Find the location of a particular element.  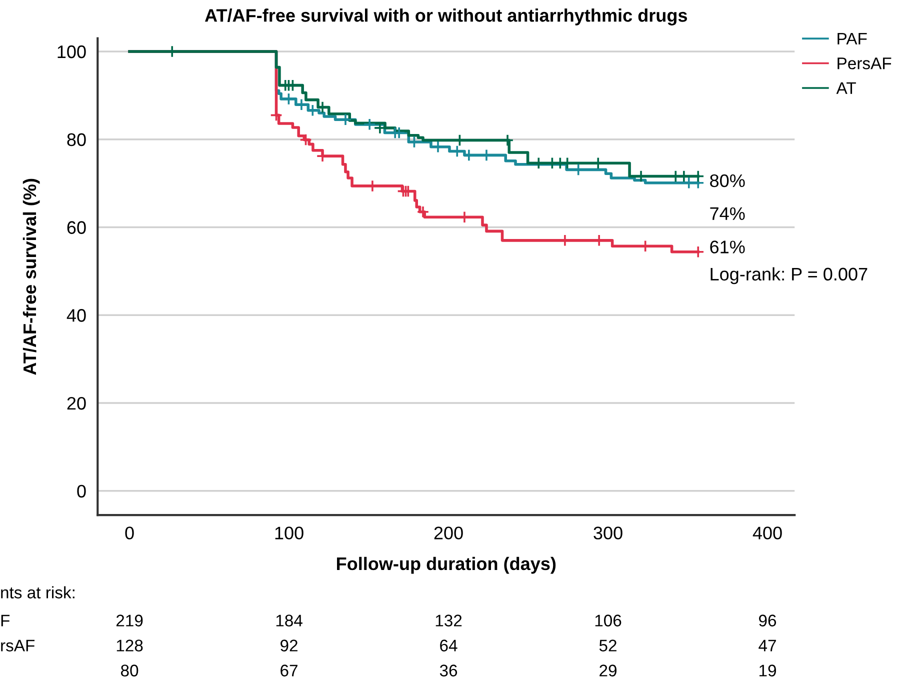

legend-label: PersAF is located at coordinates (865, 64).